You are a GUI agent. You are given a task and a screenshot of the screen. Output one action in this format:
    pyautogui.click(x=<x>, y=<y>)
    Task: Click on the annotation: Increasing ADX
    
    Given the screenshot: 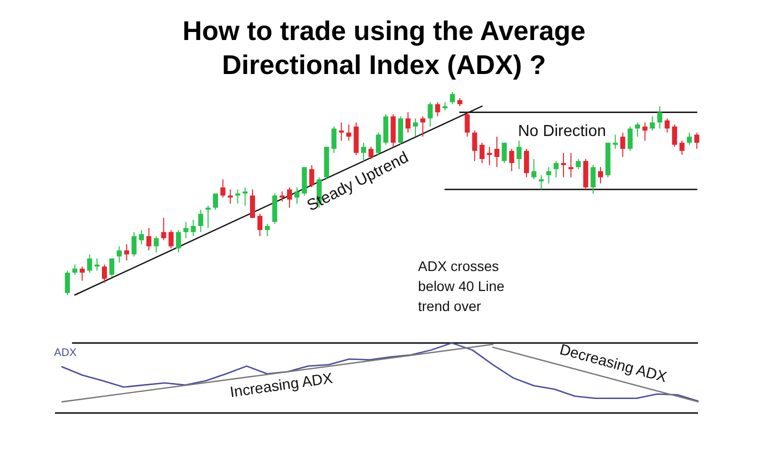 What is the action you would take?
    pyautogui.click(x=281, y=386)
    